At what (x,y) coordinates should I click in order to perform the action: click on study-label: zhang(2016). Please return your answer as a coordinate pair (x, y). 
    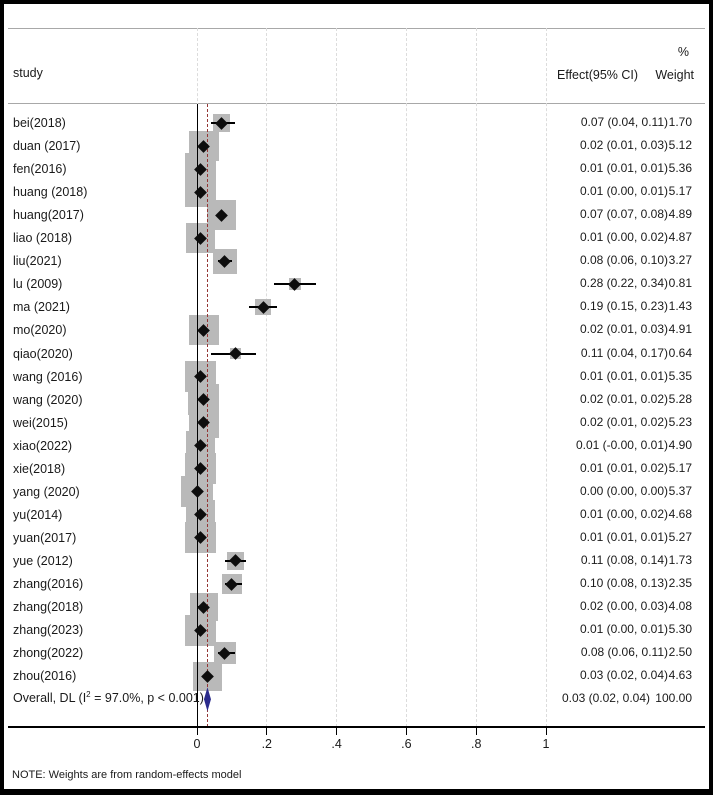
    Looking at the image, I should click on (48, 584).